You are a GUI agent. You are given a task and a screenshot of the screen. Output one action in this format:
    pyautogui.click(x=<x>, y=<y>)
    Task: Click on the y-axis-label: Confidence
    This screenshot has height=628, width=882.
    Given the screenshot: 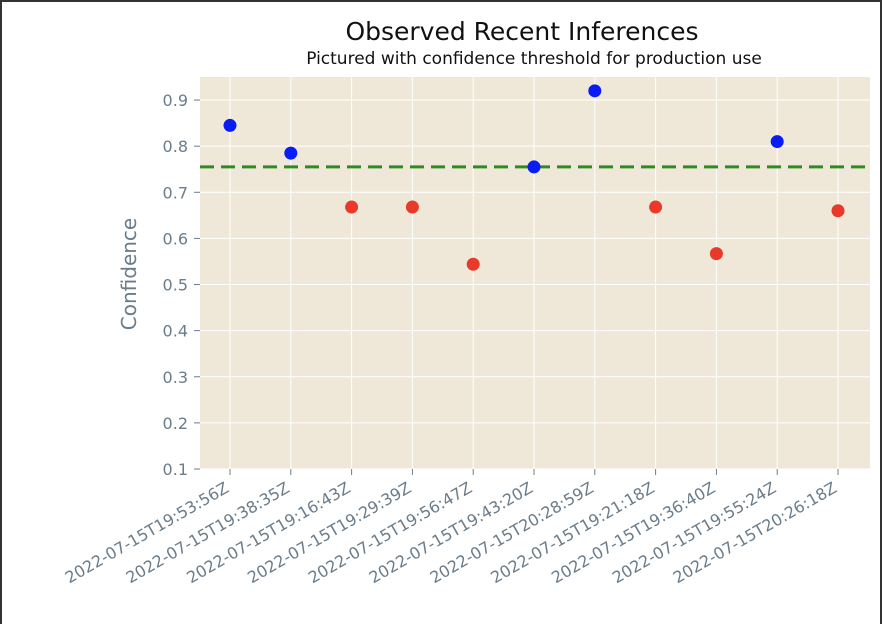 What is the action you would take?
    pyautogui.click(x=129, y=274)
    